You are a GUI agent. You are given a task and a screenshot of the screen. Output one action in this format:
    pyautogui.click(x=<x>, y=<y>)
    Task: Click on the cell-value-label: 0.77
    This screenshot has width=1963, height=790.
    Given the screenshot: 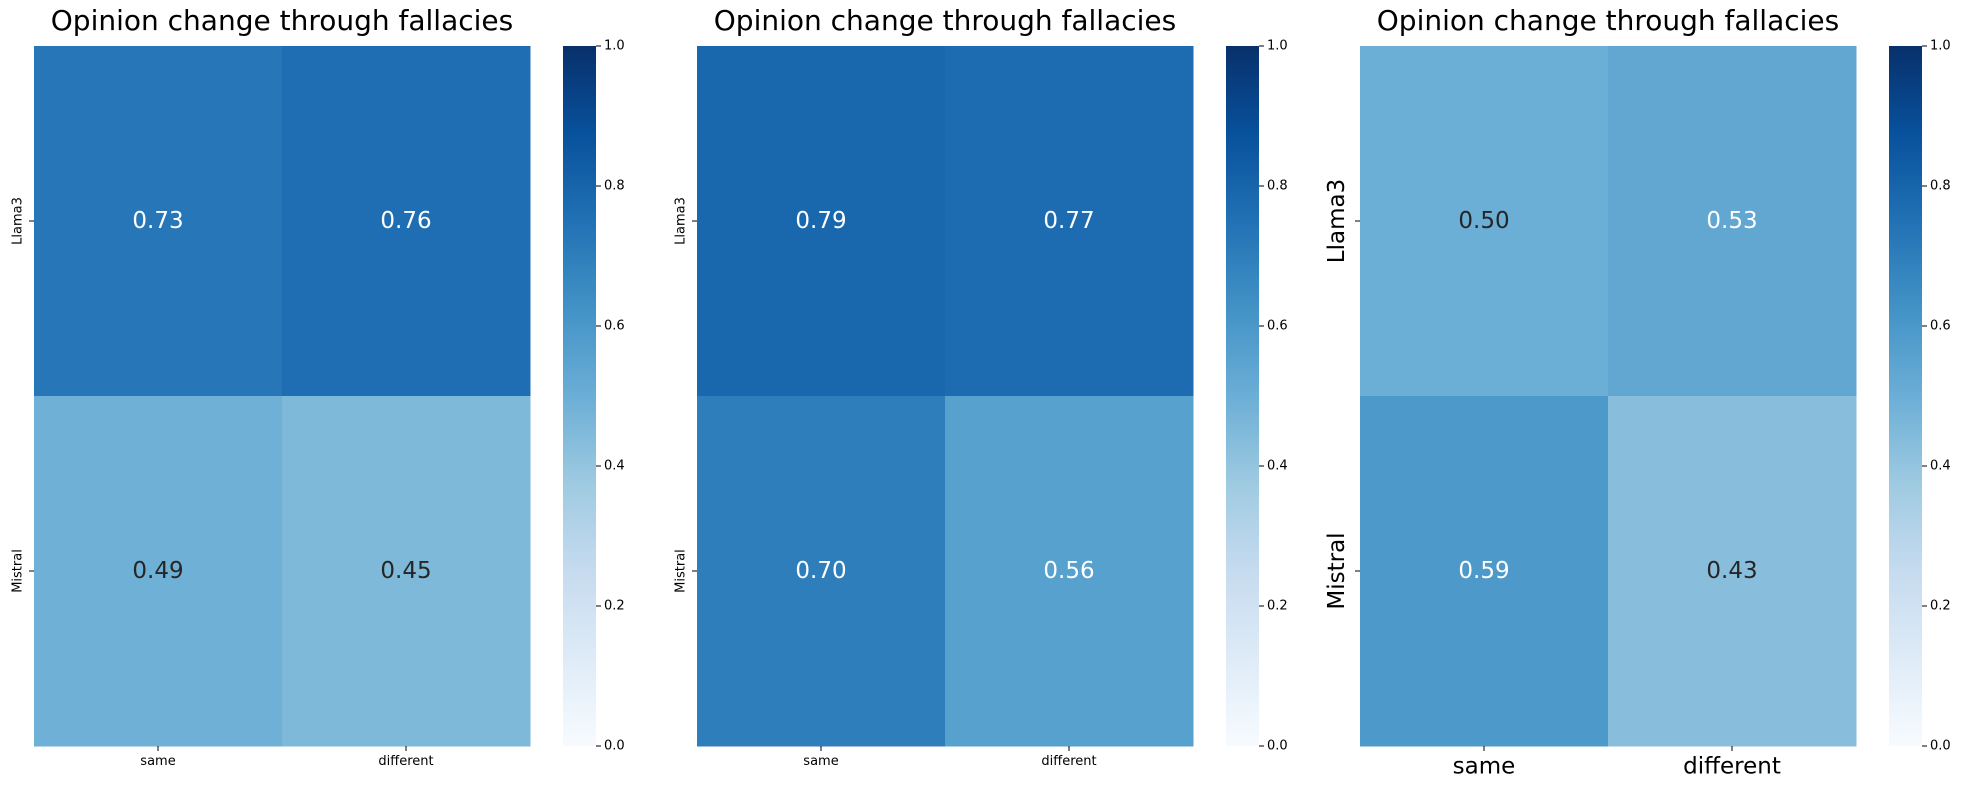 What is the action you would take?
    pyautogui.click(x=1068, y=221)
    